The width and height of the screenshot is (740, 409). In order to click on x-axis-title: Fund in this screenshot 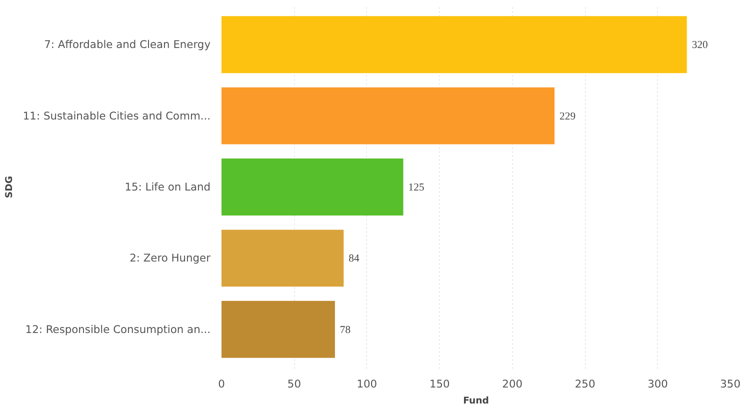, I will do `click(476, 401)`.